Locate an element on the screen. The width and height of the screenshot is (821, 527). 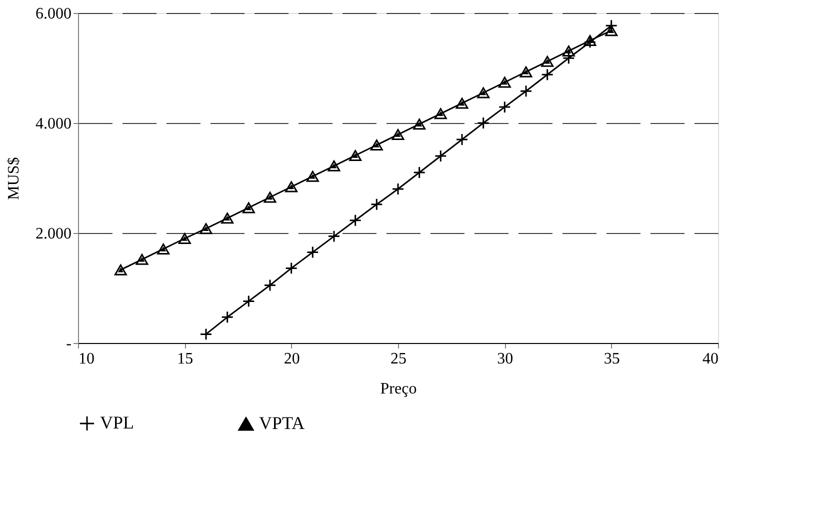
x-tick-label: 10 is located at coordinates (86, 359).